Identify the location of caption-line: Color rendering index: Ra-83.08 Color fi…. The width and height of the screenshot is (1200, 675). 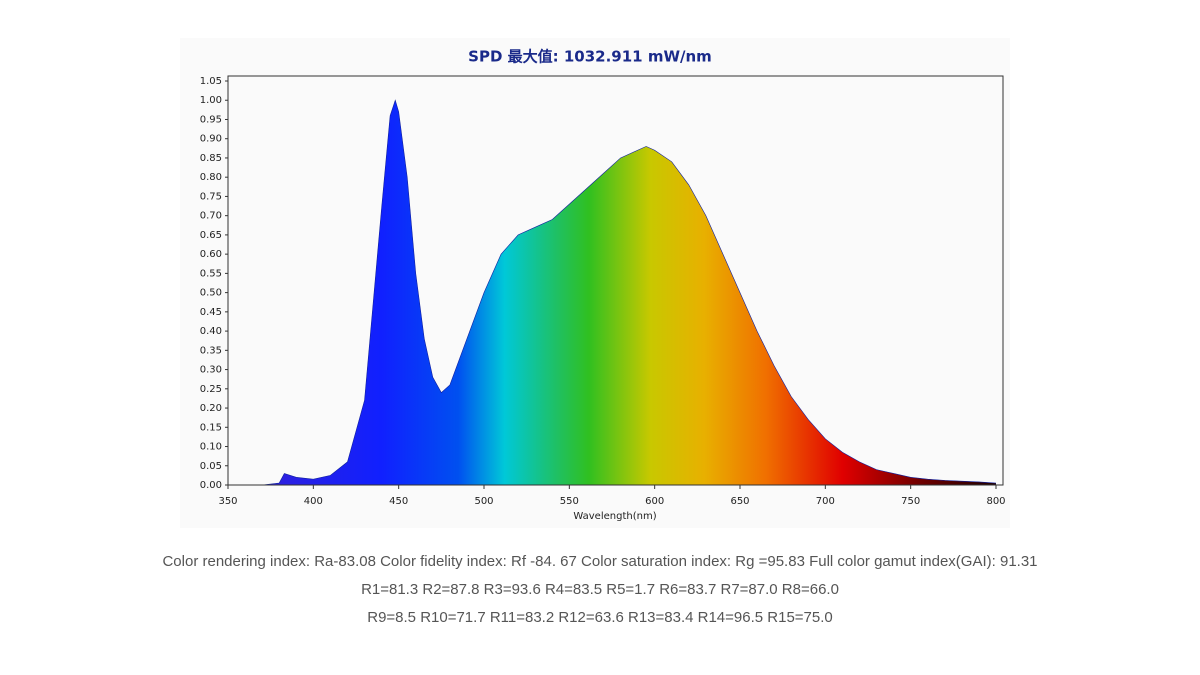
(600, 561).